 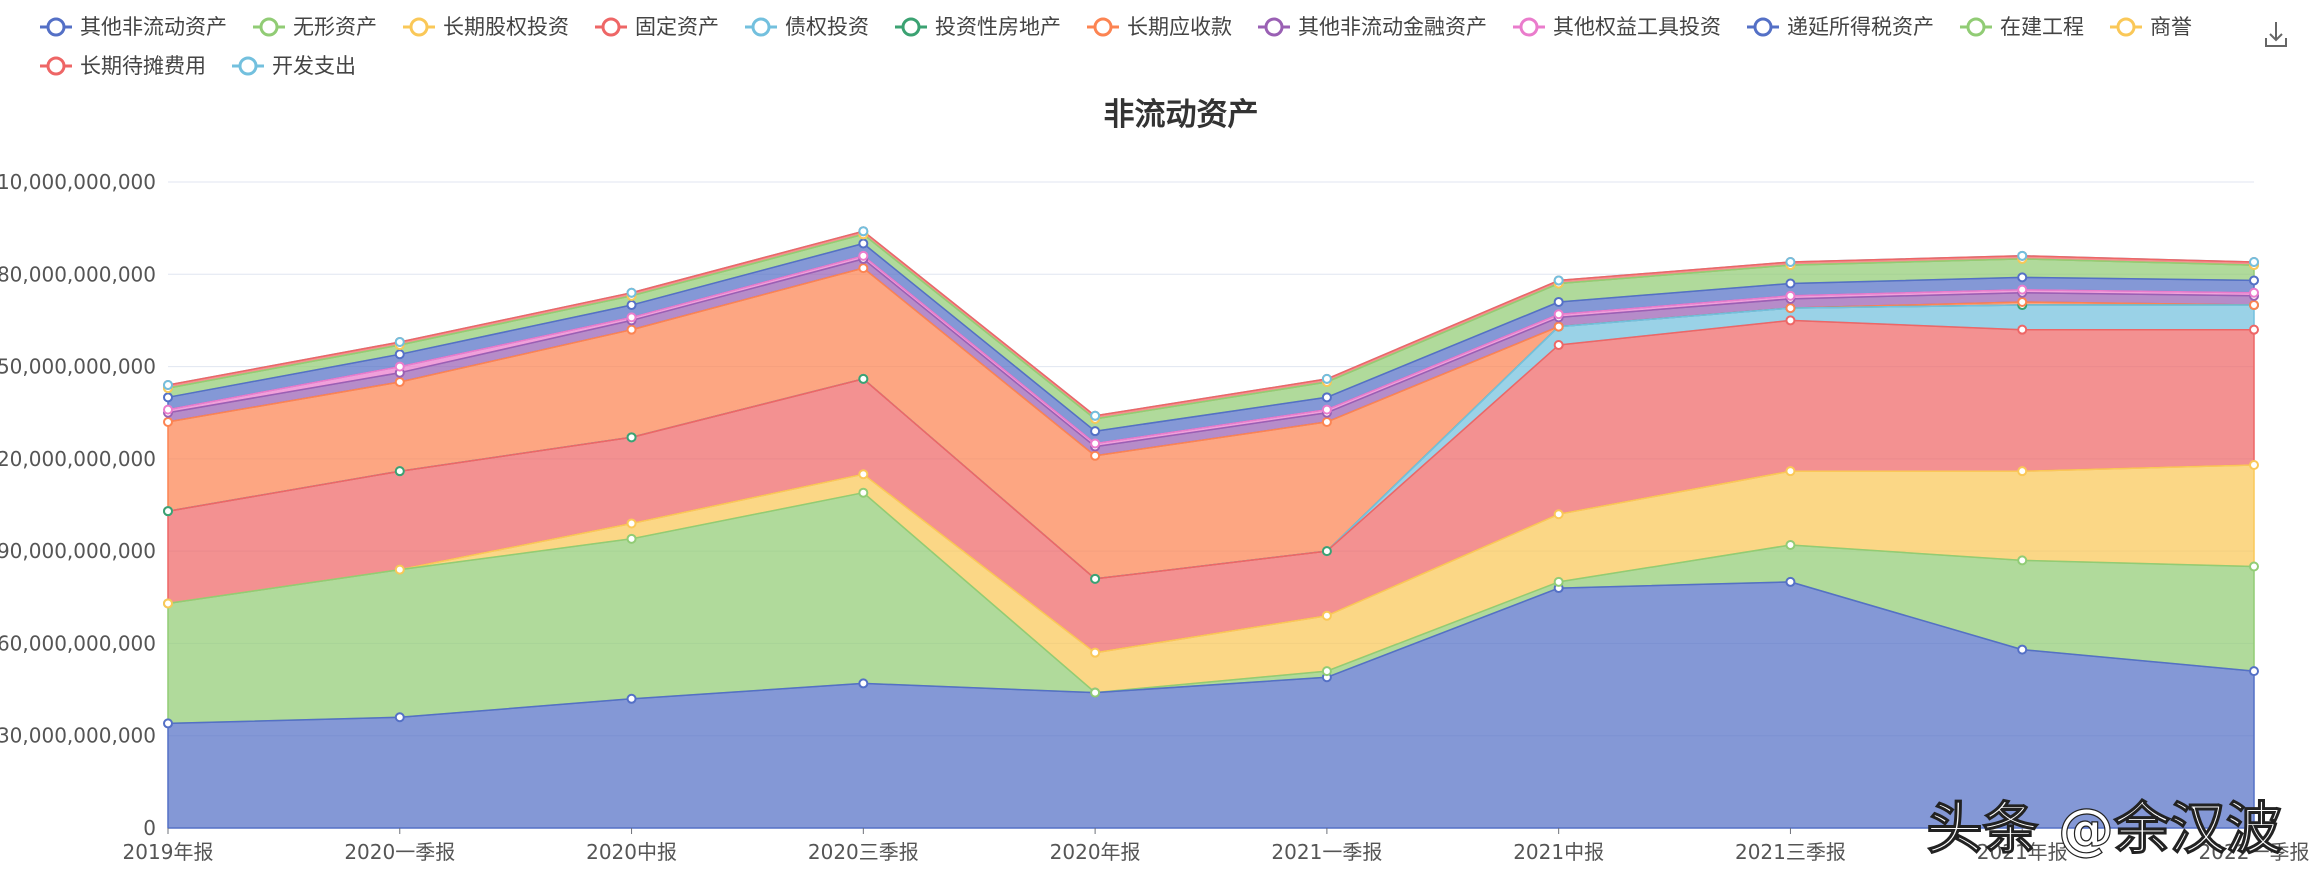 I want to click on legend-item: 其他非流动金融资产, so click(x=1372, y=27).